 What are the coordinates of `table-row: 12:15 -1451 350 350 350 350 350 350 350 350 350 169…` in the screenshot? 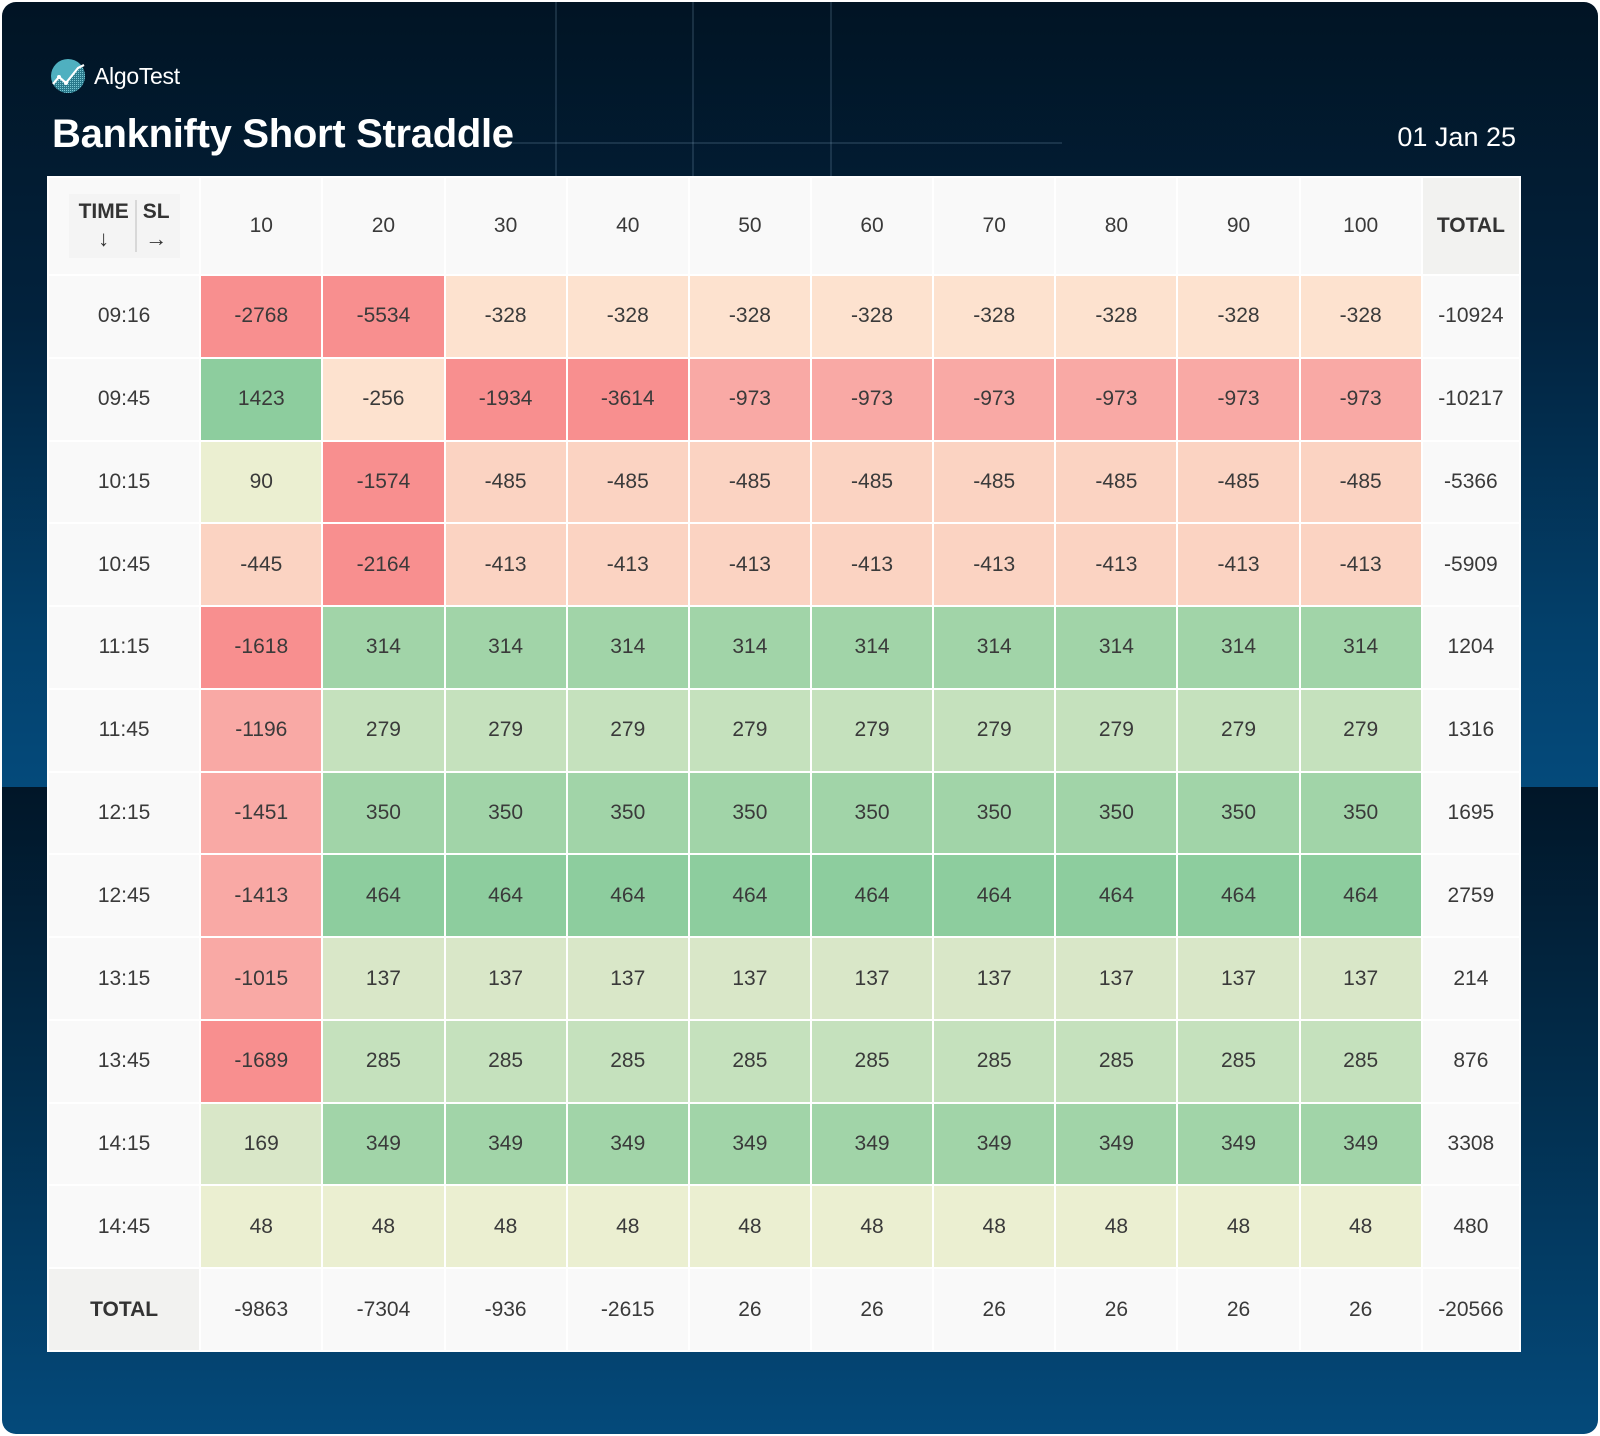 It's located at (784, 813).